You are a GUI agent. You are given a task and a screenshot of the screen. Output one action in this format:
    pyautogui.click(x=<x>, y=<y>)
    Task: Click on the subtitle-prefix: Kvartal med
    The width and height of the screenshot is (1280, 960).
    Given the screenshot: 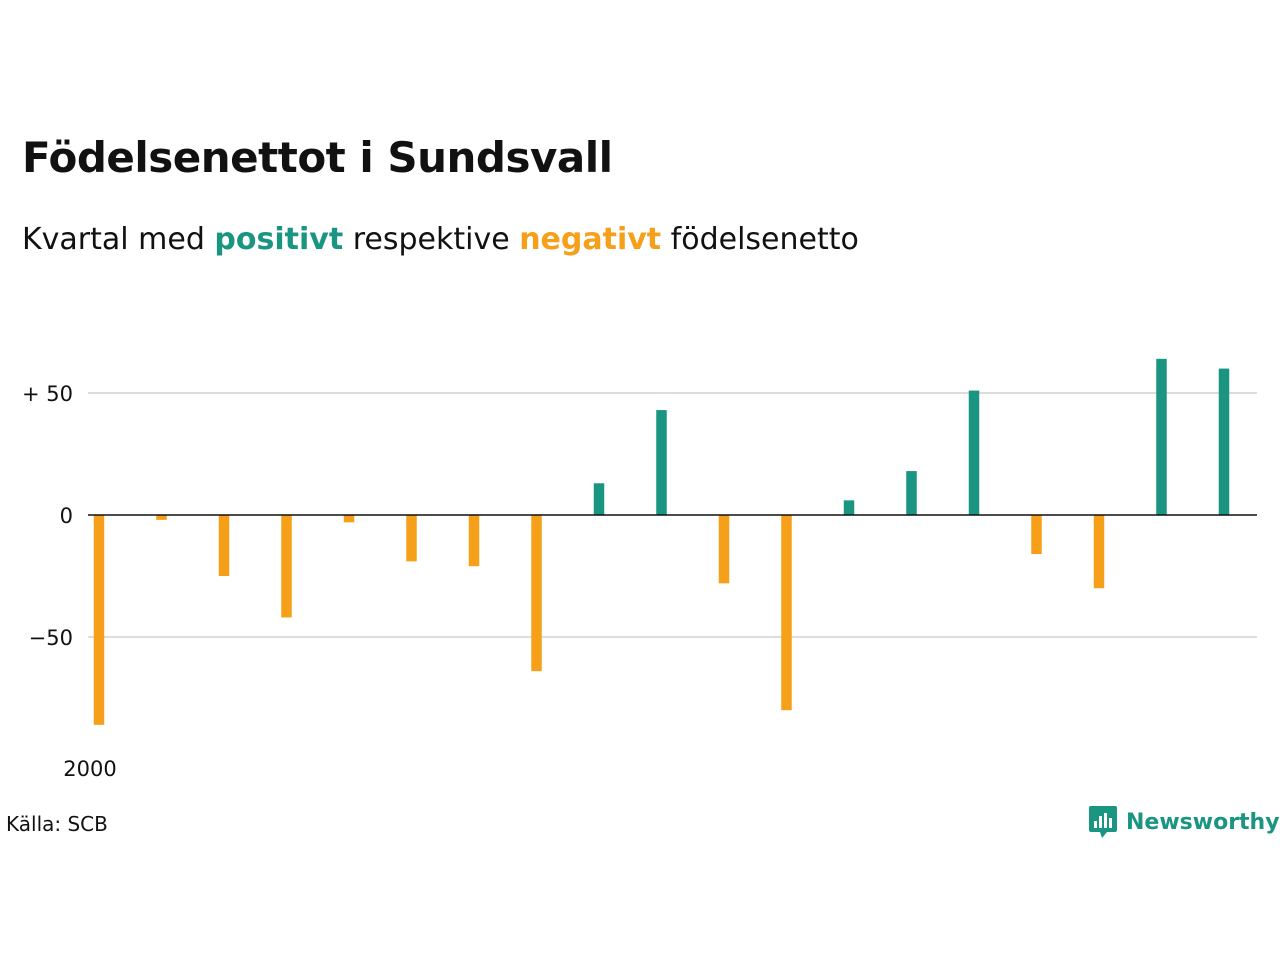 What is the action you would take?
    pyautogui.click(x=118, y=239)
    